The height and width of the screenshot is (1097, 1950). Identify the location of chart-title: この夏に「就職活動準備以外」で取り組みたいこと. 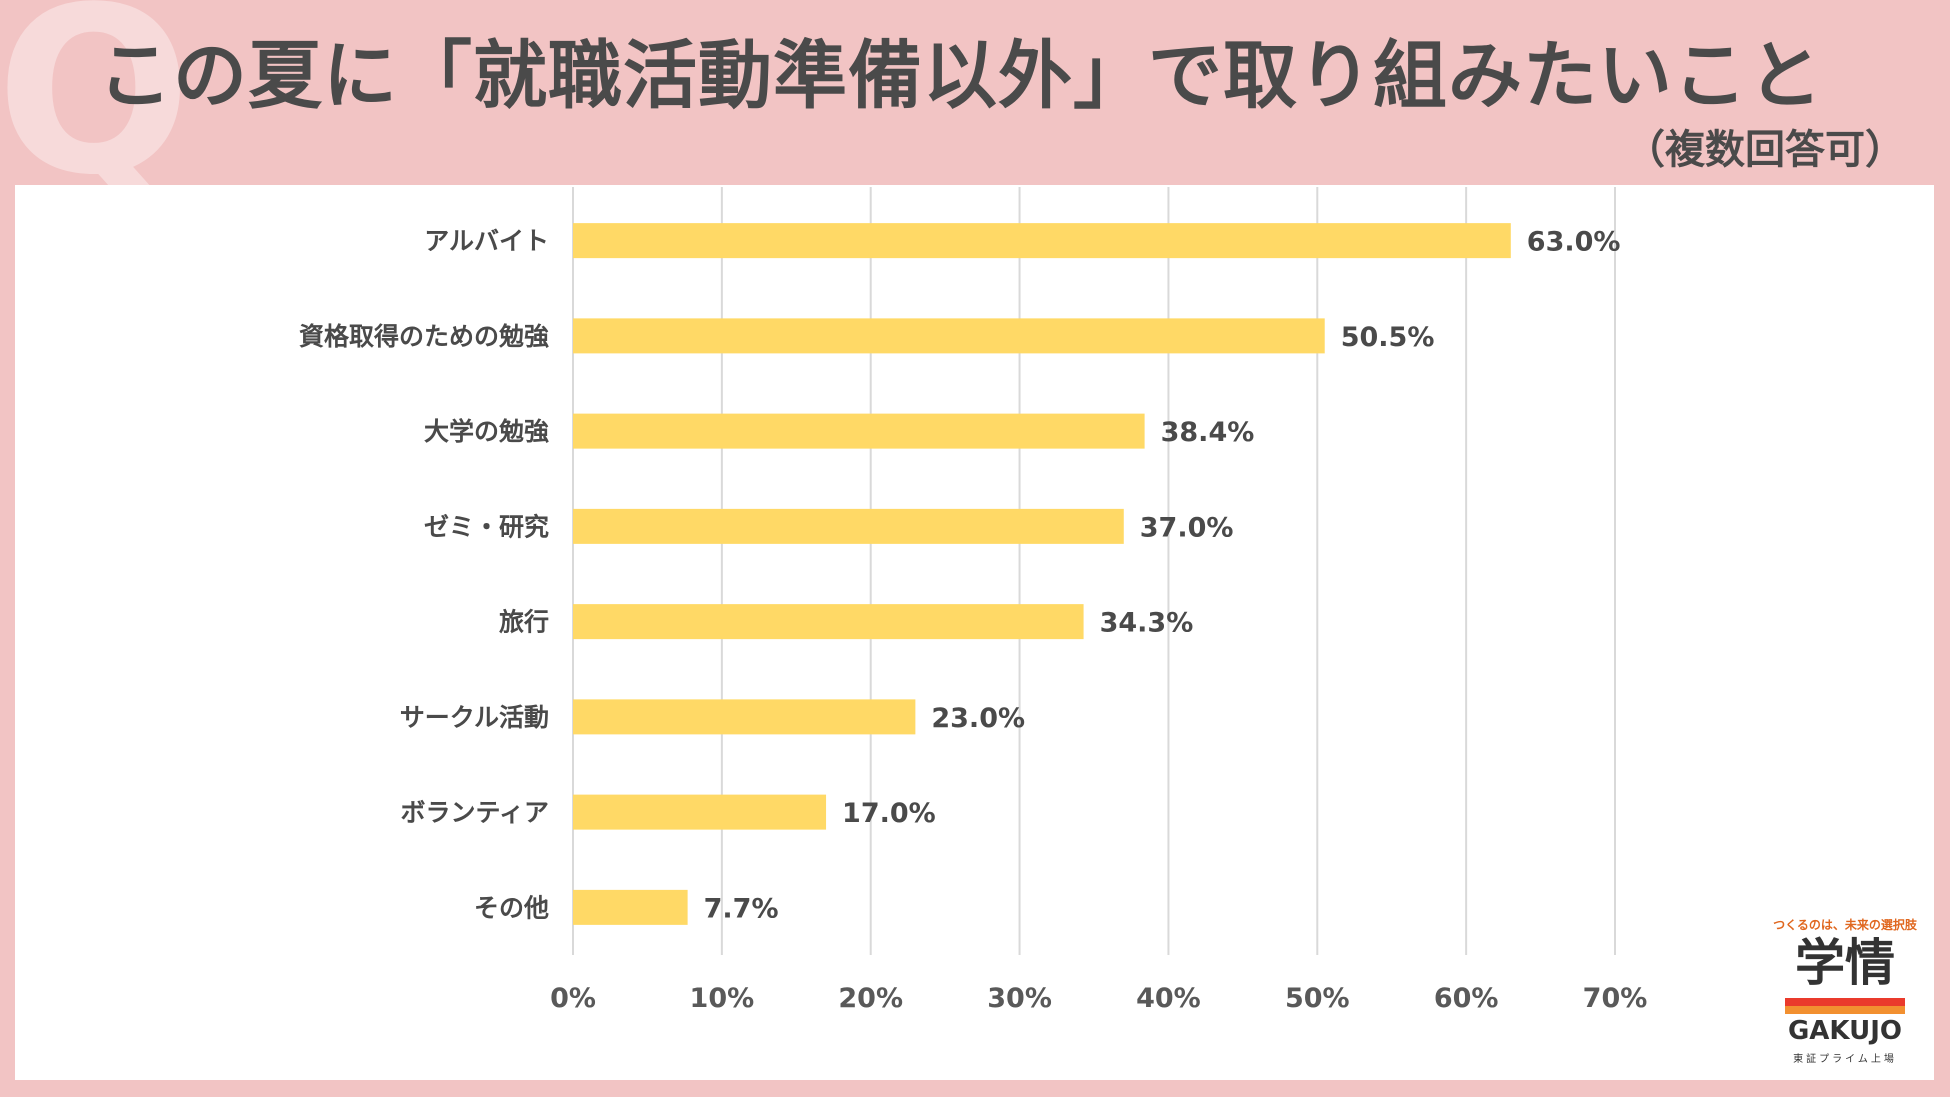
(960, 76).